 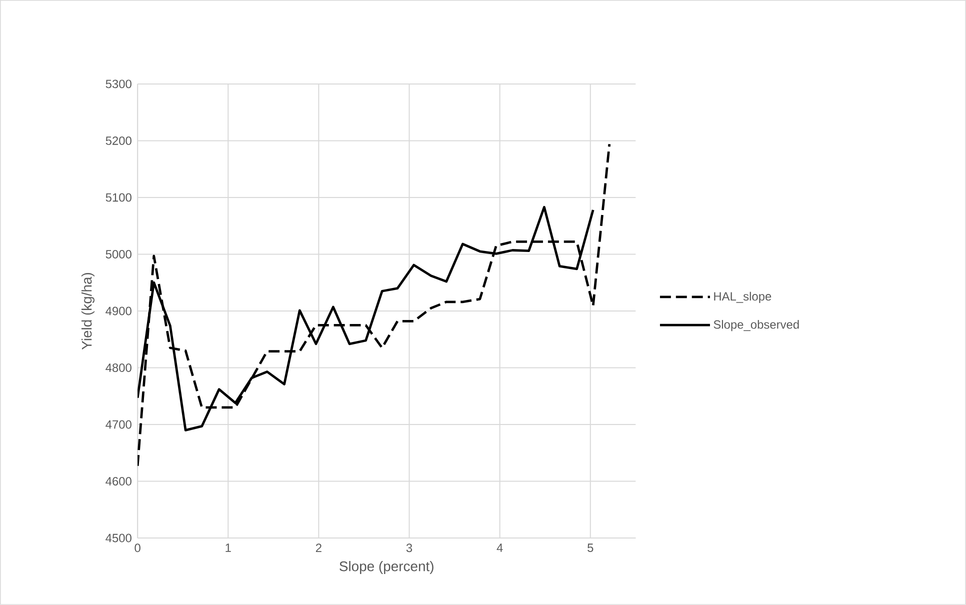 I want to click on y-tick-label: 5300, so click(x=119, y=84).